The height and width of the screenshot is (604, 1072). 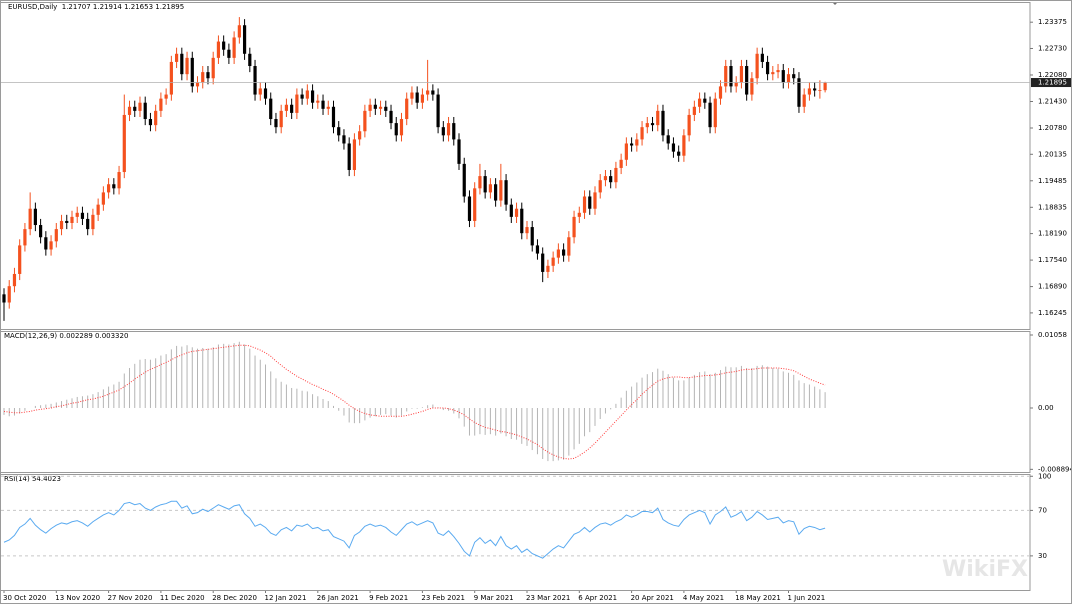 What do you see at coordinates (234, 598) in the screenshot?
I see `x-tick-label: 28 Dec 2020` at bounding box center [234, 598].